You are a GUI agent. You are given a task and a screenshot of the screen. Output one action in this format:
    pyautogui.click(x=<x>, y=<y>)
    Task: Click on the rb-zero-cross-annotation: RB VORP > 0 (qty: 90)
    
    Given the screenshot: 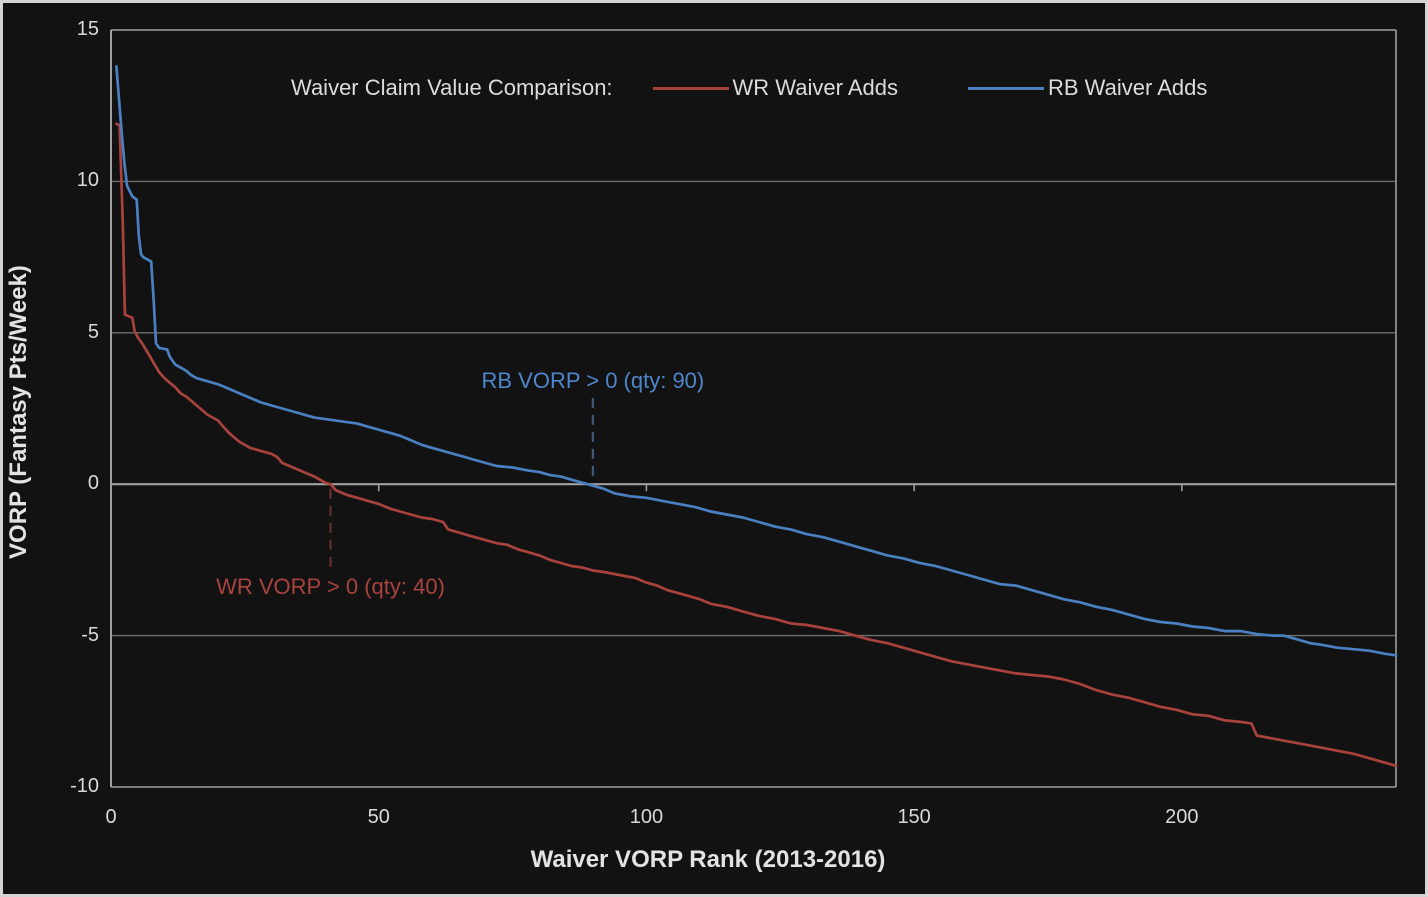 What is the action you would take?
    pyautogui.click(x=593, y=381)
    